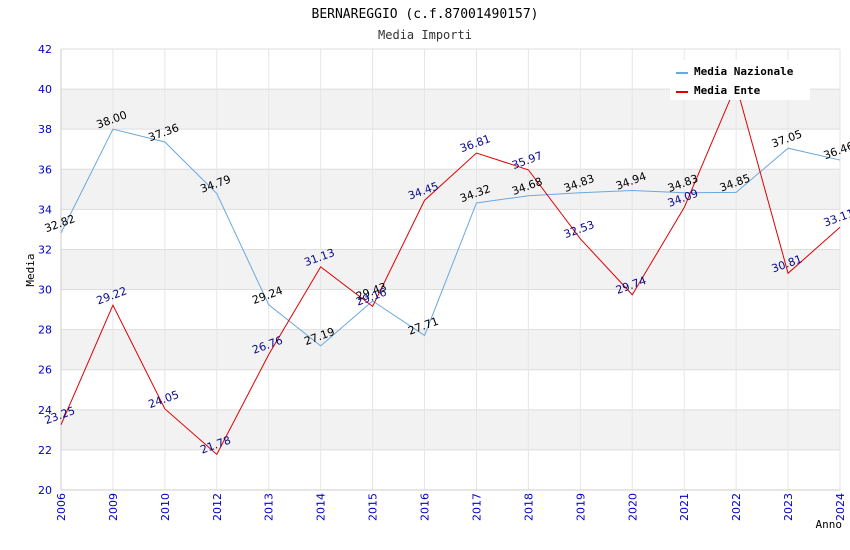 The image size is (850, 550). Describe the element at coordinates (165, 507) in the screenshot. I see `x-tick-label: 2010` at that location.